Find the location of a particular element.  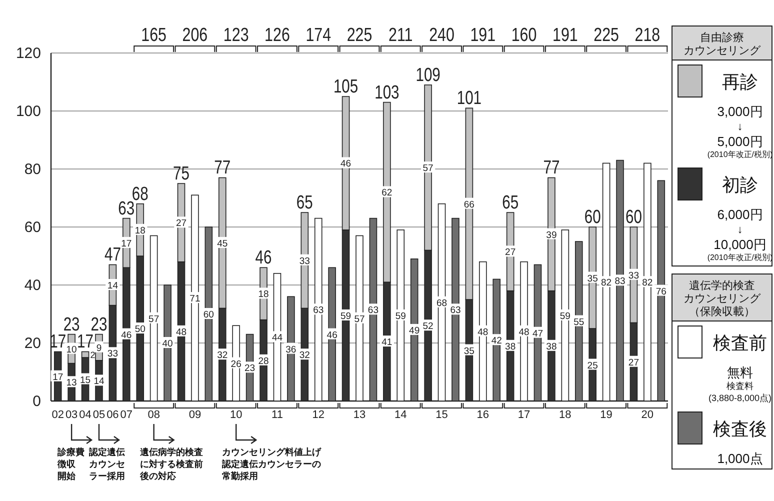

x-tick-label: 02 is located at coordinates (58, 415).